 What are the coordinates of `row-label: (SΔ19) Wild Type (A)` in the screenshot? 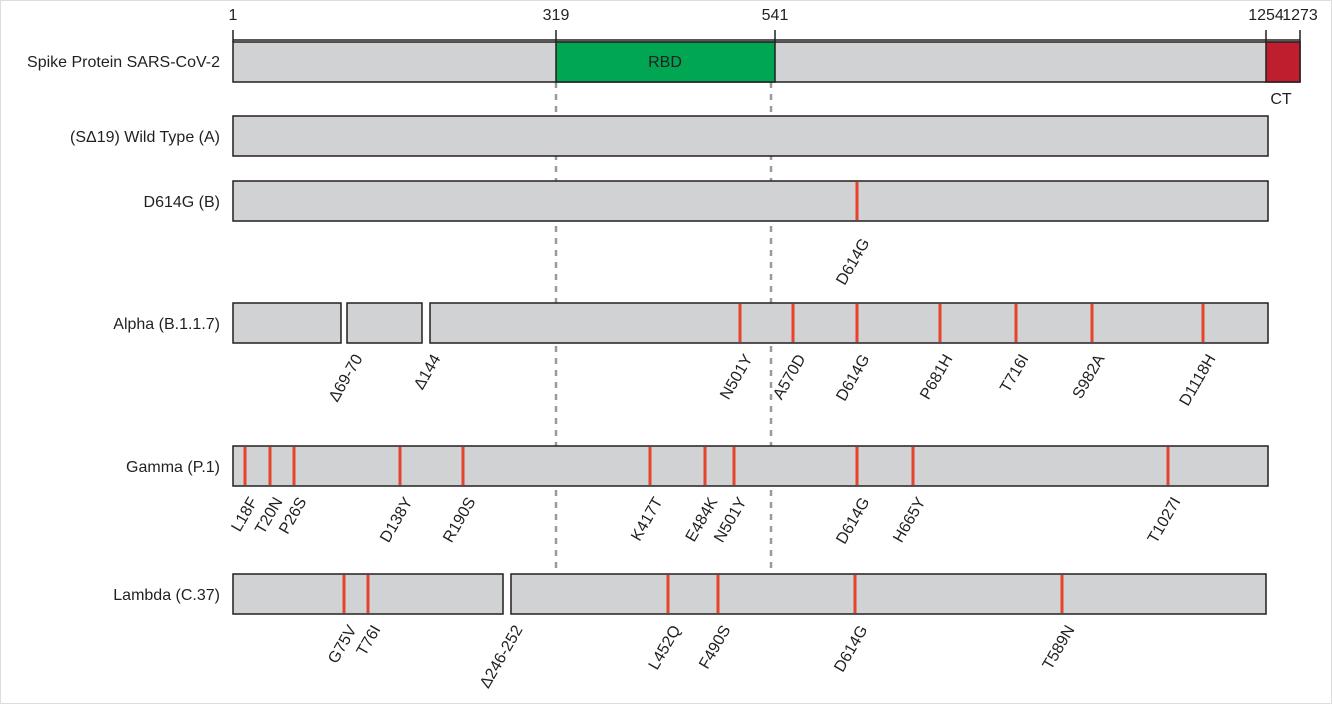 It's located at (145, 137).